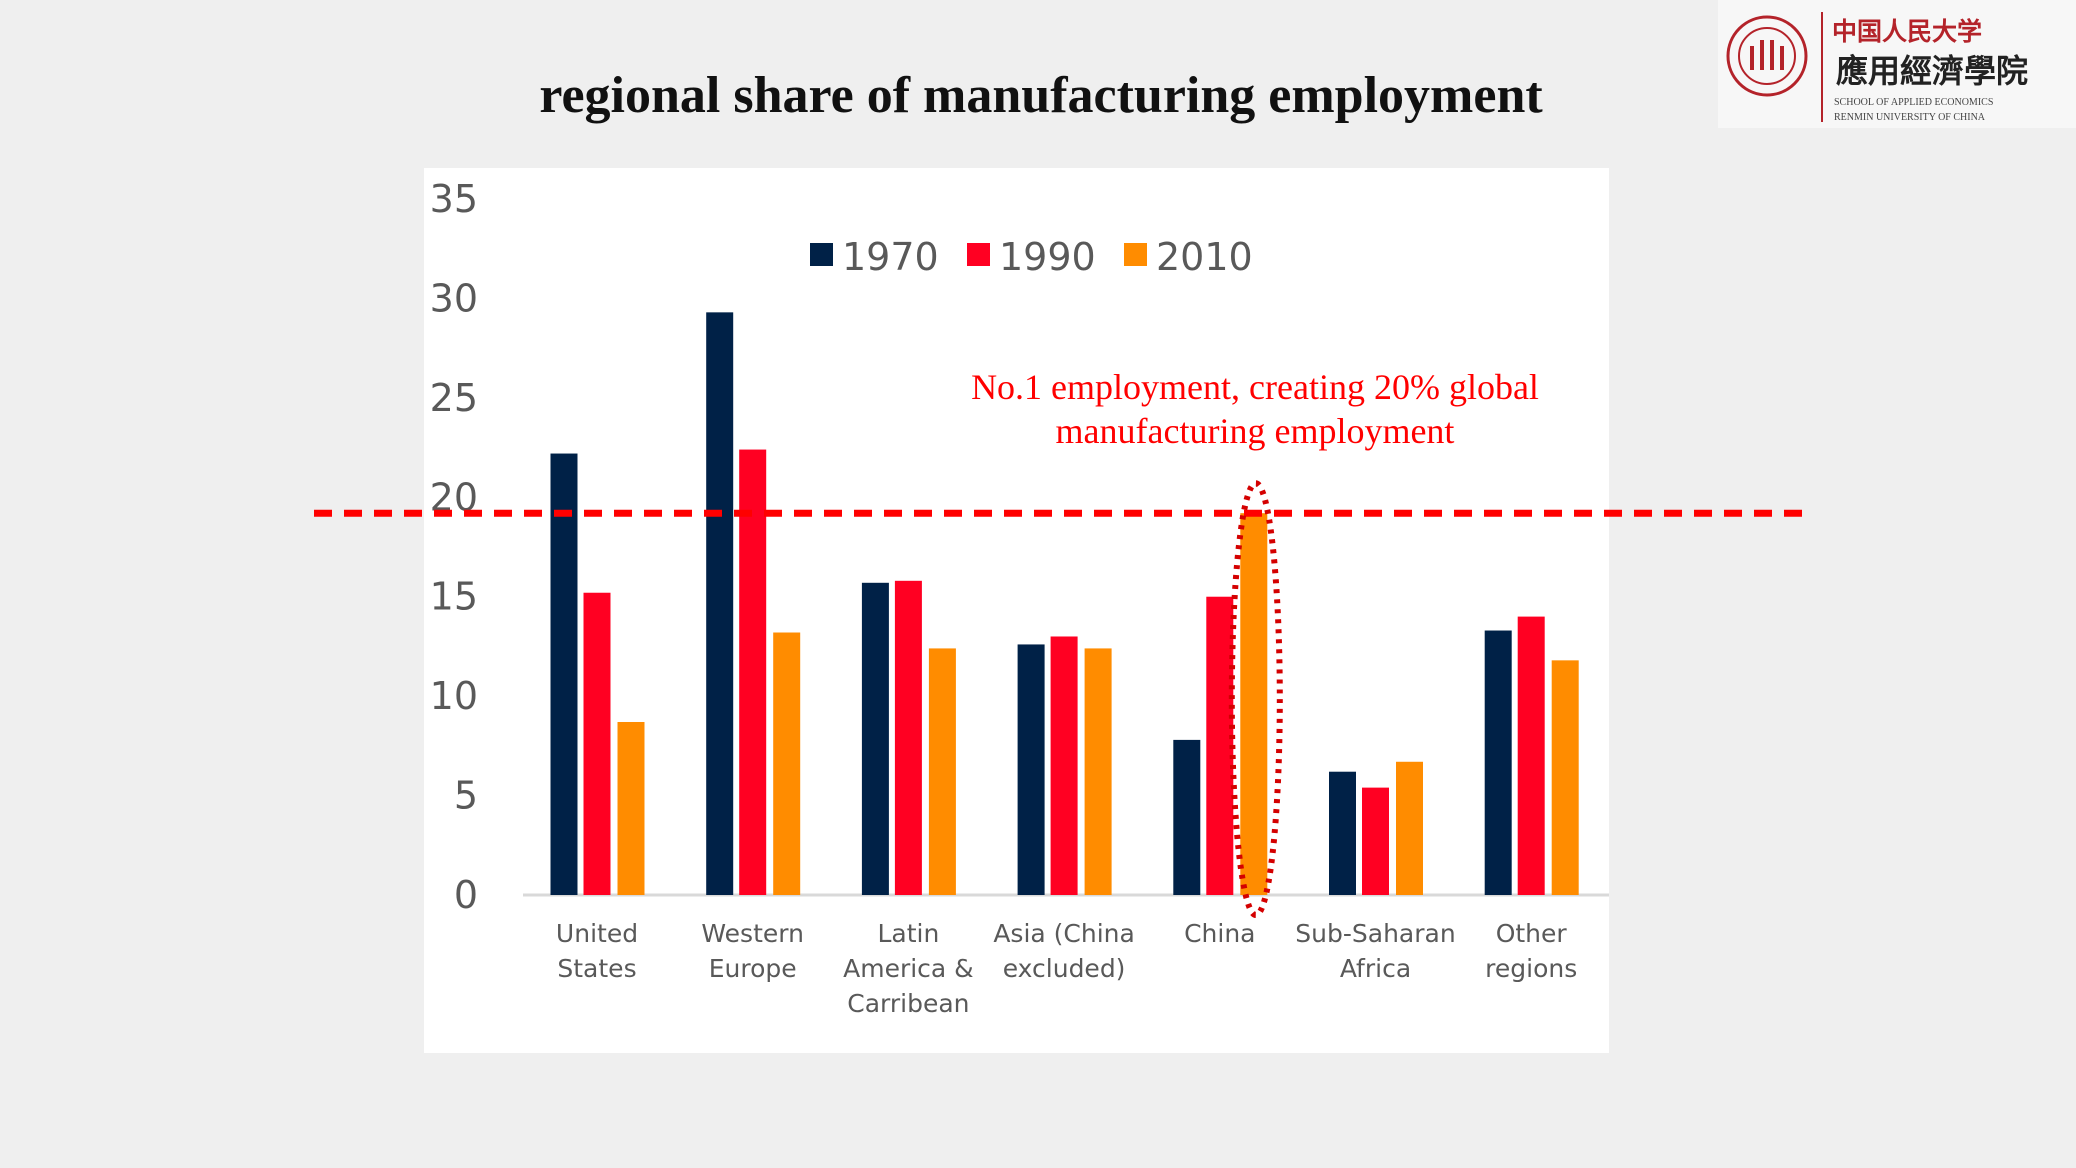 This screenshot has height=1168, width=2076. What do you see at coordinates (1532, 933) in the screenshot?
I see `category-label: Other` at bounding box center [1532, 933].